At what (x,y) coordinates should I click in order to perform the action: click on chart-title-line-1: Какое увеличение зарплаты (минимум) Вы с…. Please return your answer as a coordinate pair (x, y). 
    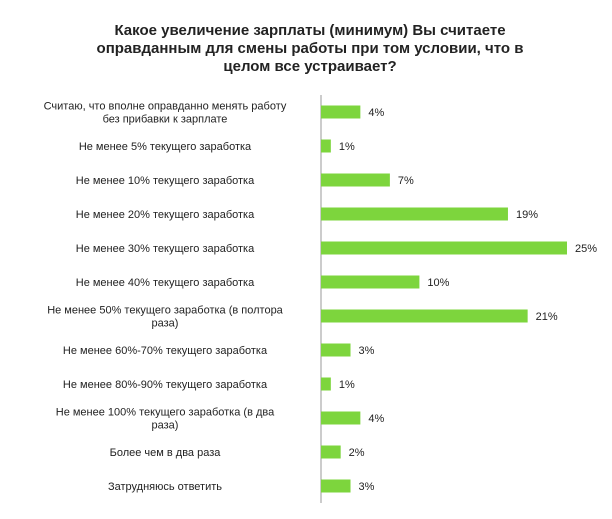
    Looking at the image, I should click on (310, 30).